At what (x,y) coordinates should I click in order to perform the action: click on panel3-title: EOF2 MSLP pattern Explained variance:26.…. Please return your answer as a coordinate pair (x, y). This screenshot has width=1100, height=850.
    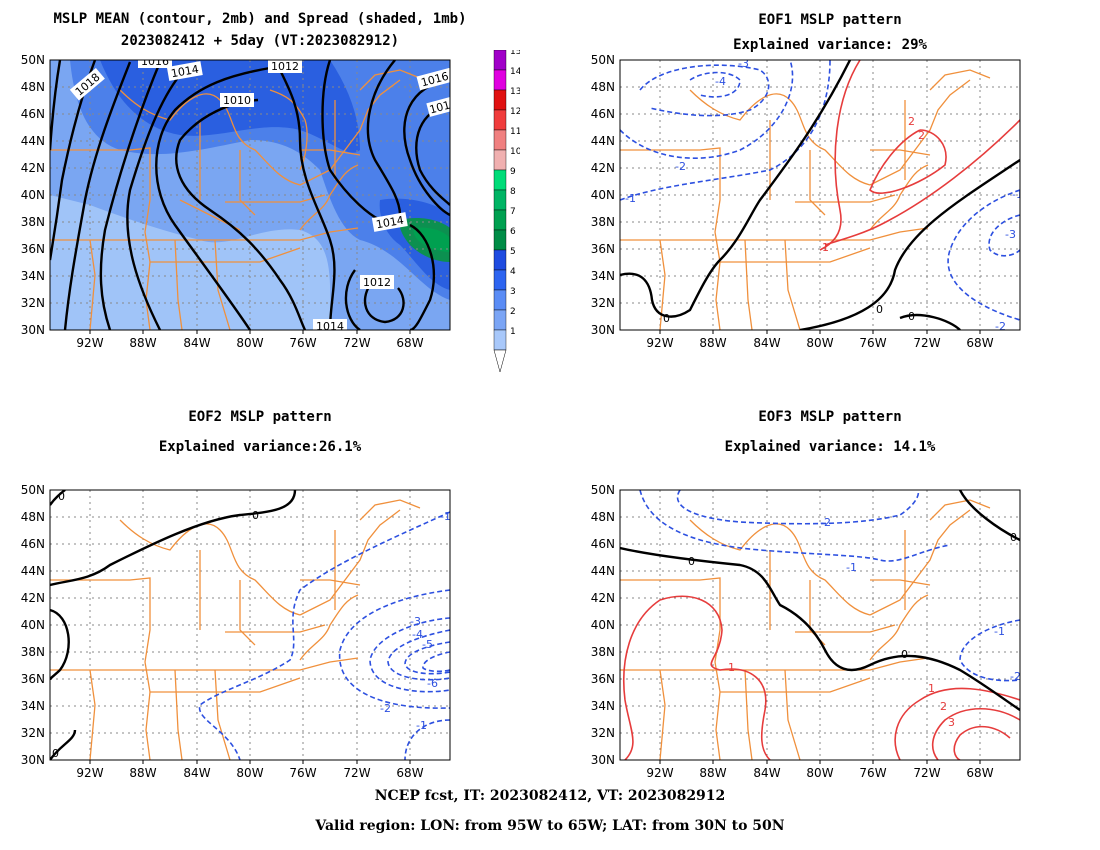
    Looking at the image, I should click on (260, 432).